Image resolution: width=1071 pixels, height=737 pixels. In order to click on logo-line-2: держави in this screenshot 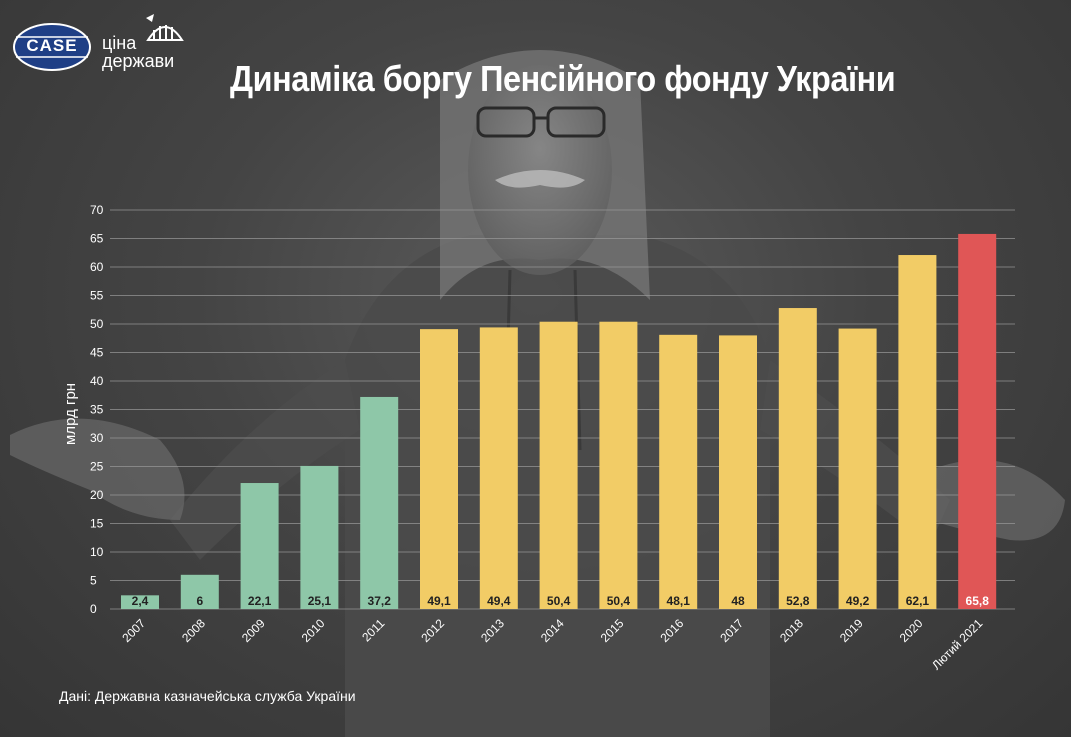, I will do `click(138, 61)`.